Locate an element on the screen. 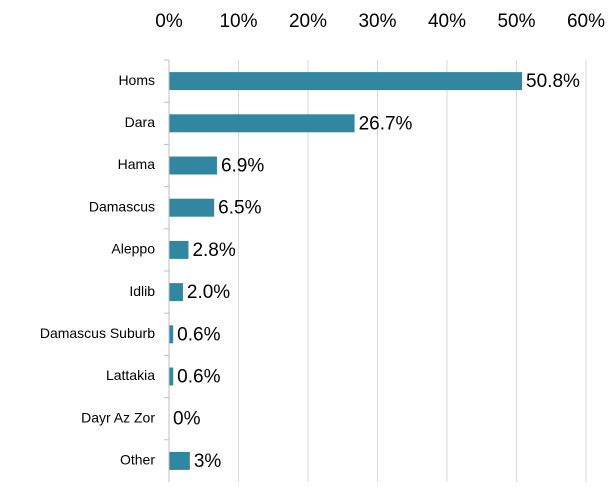 This screenshot has height=487, width=608. value-label: 0% is located at coordinates (187, 419).